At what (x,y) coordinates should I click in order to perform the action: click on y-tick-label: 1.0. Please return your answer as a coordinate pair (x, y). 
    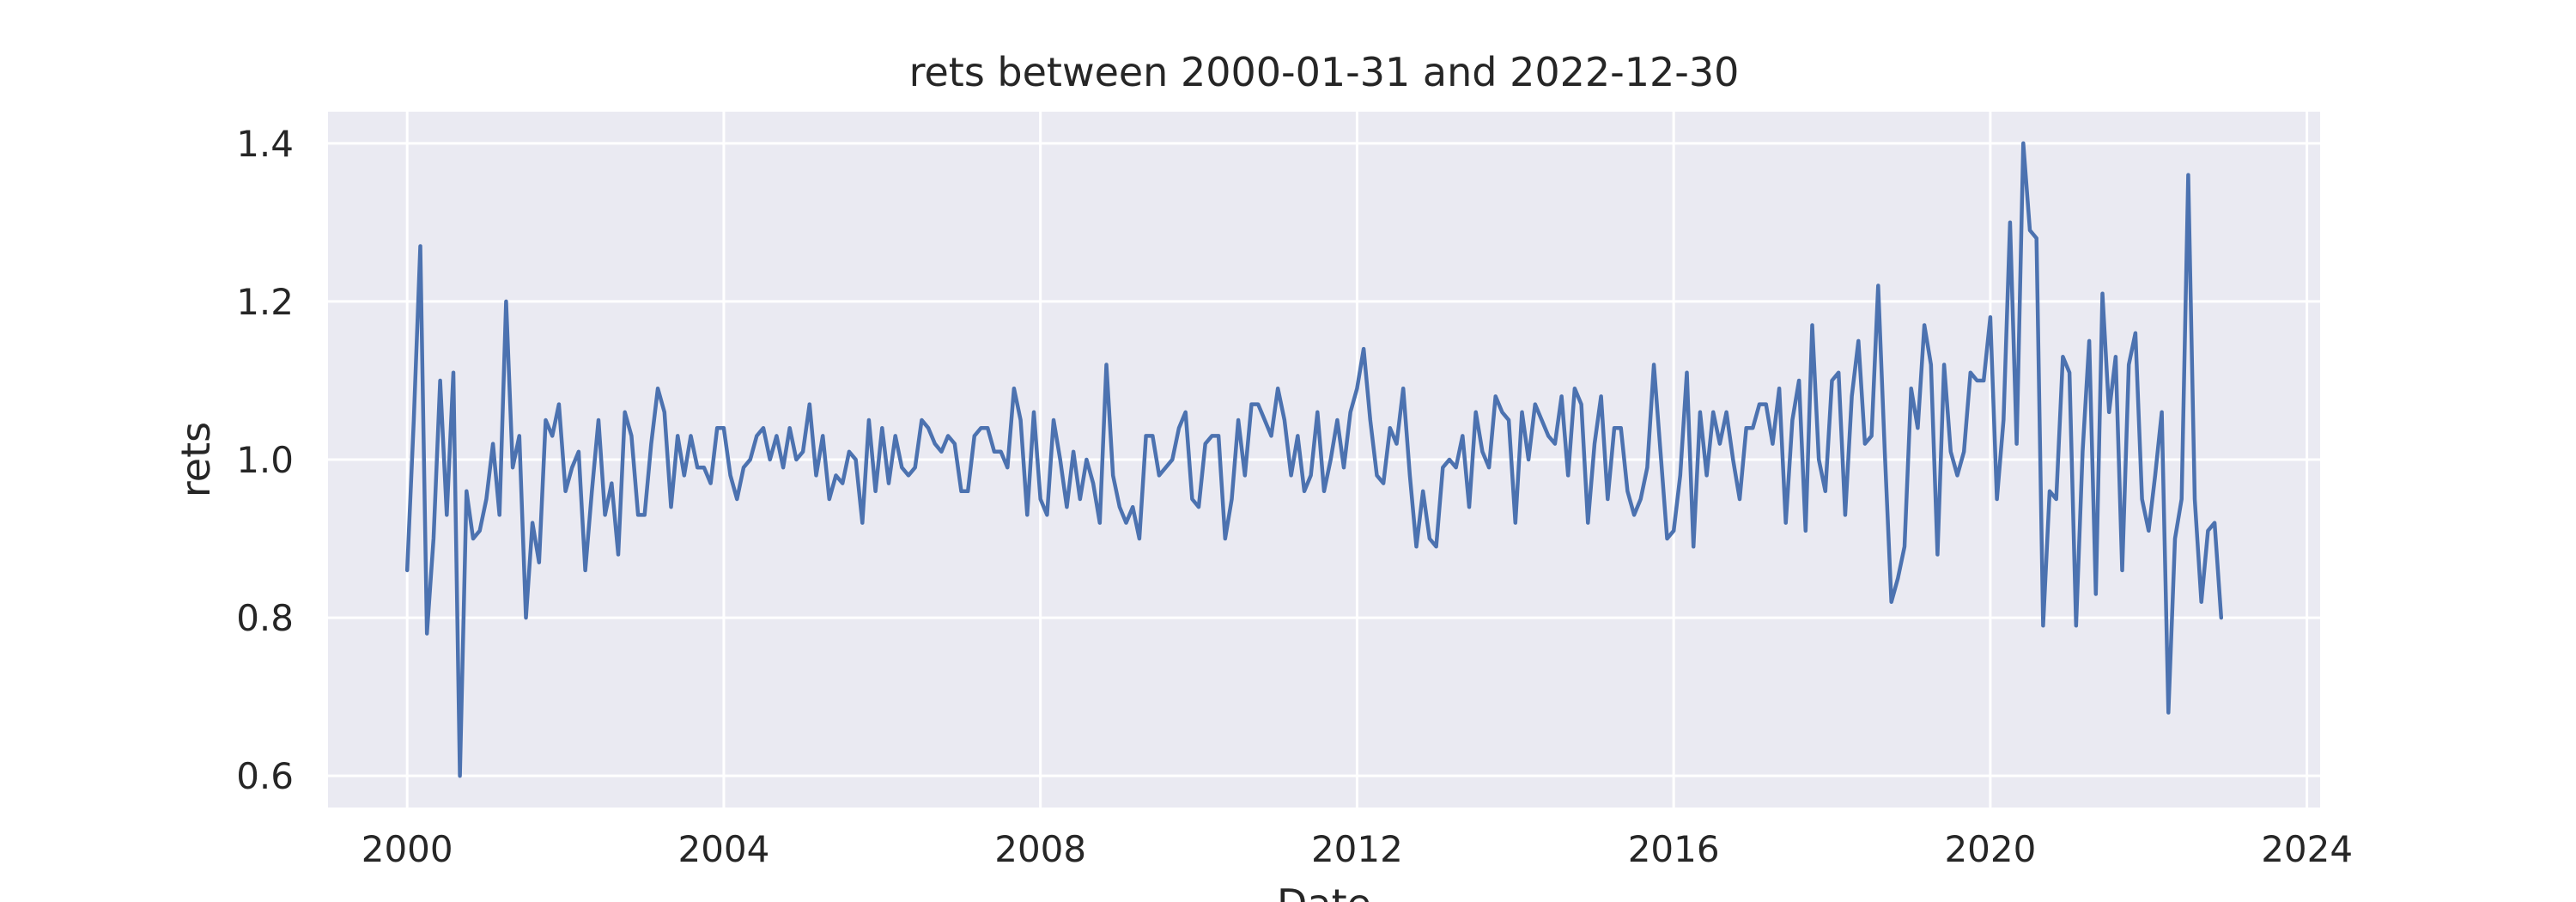
    Looking at the image, I should click on (265, 460).